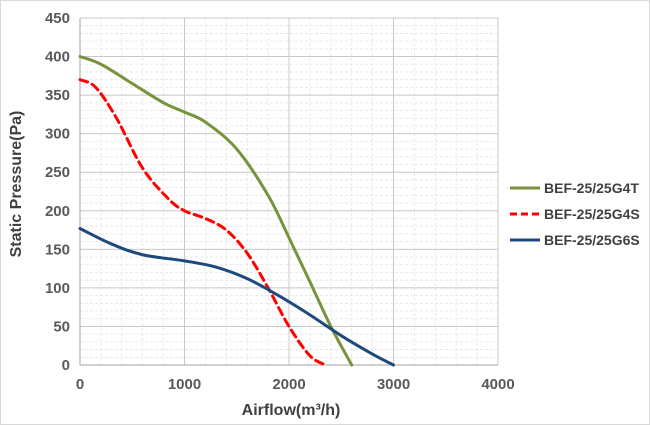 This screenshot has height=425, width=650. Describe the element at coordinates (57, 249) in the screenshot. I see `y-tick-label: 150` at that location.